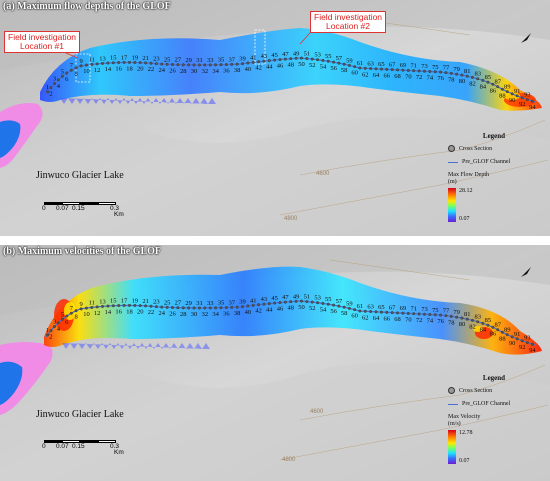 The height and width of the screenshot is (481, 550). I want to click on cross-section-label: 78, so click(451, 79).